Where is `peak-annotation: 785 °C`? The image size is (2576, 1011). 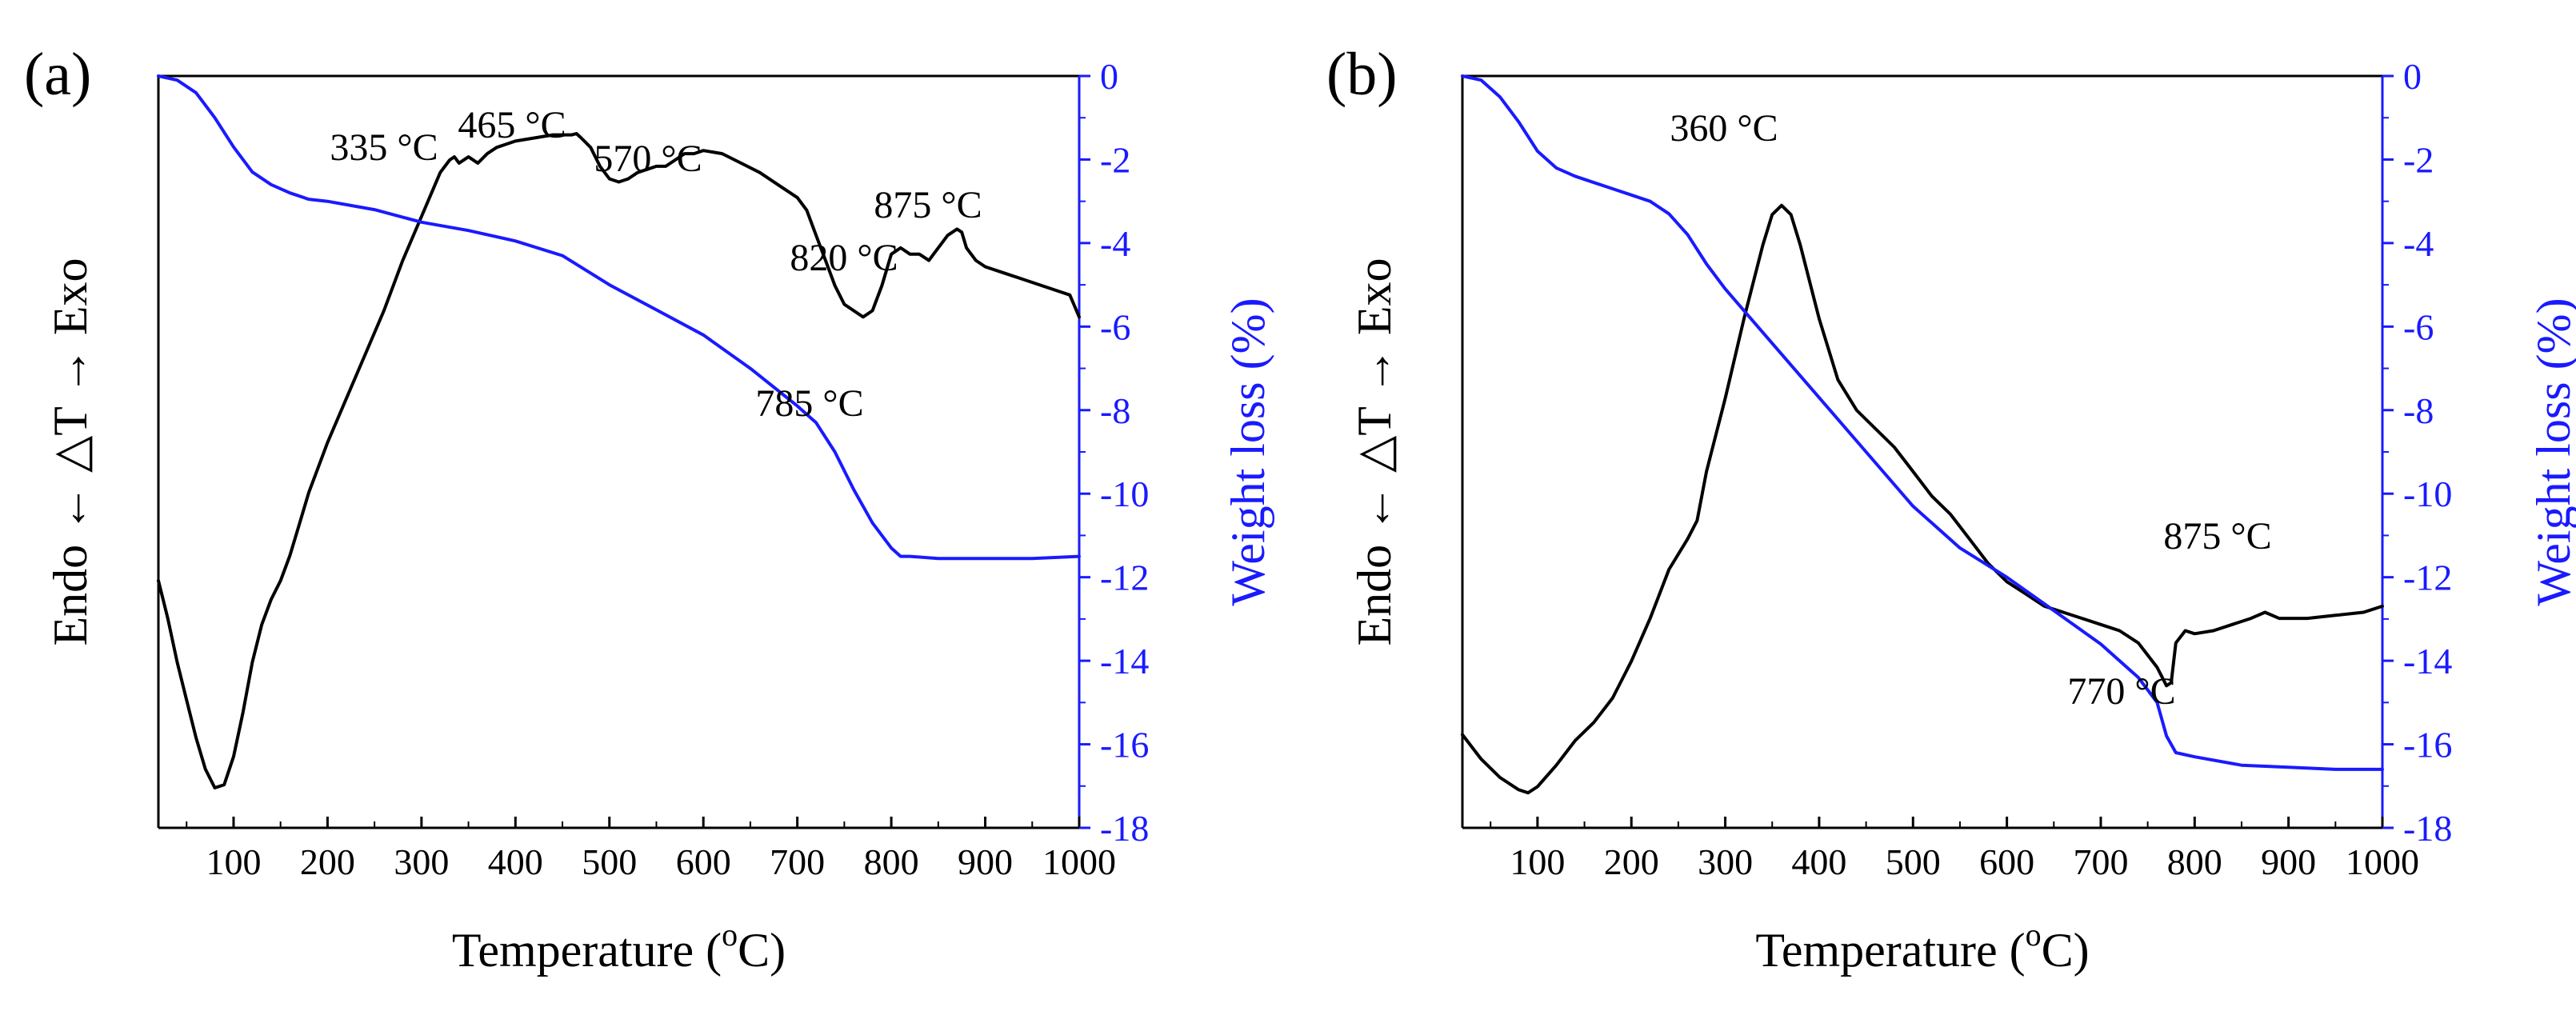
peak-annotation: 785 °C is located at coordinates (809, 403).